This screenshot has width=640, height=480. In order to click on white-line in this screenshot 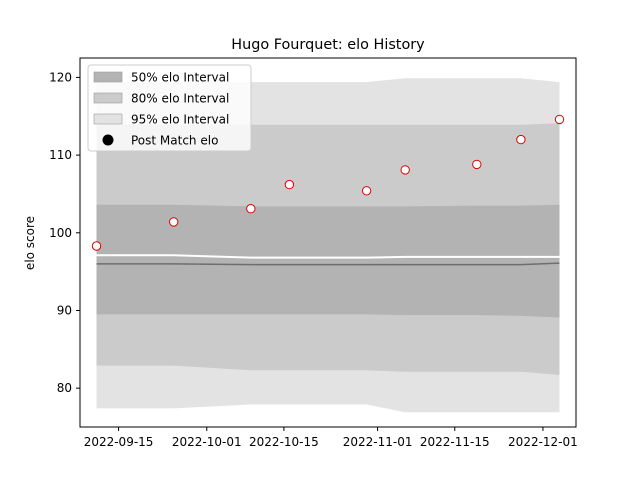, I will do `click(328, 256)`.